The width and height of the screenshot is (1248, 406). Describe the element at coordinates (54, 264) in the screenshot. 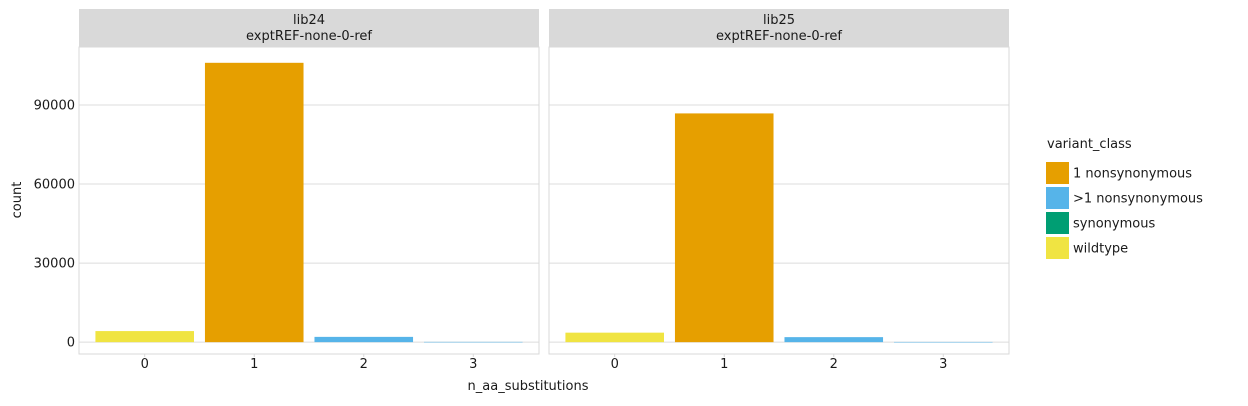

I see `y-tick-label: 30000` at that location.